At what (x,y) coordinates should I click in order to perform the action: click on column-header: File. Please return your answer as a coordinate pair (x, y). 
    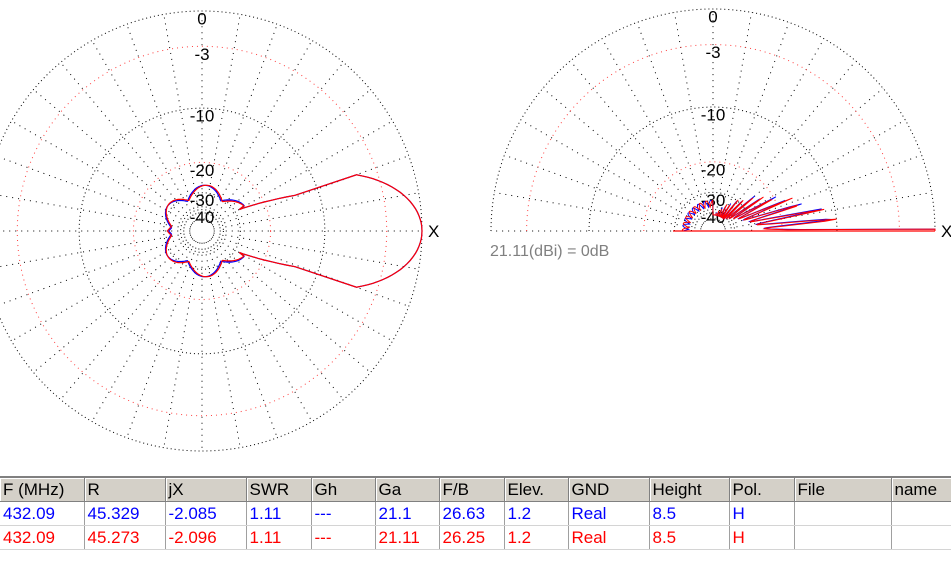
    Looking at the image, I should click on (843, 490).